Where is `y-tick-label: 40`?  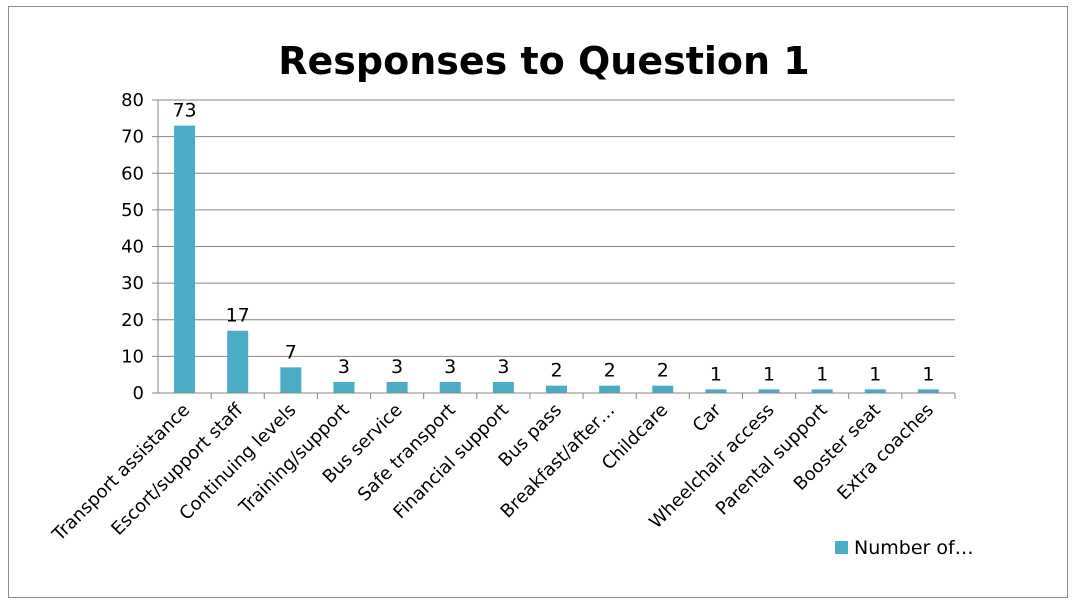
y-tick-label: 40 is located at coordinates (132, 247).